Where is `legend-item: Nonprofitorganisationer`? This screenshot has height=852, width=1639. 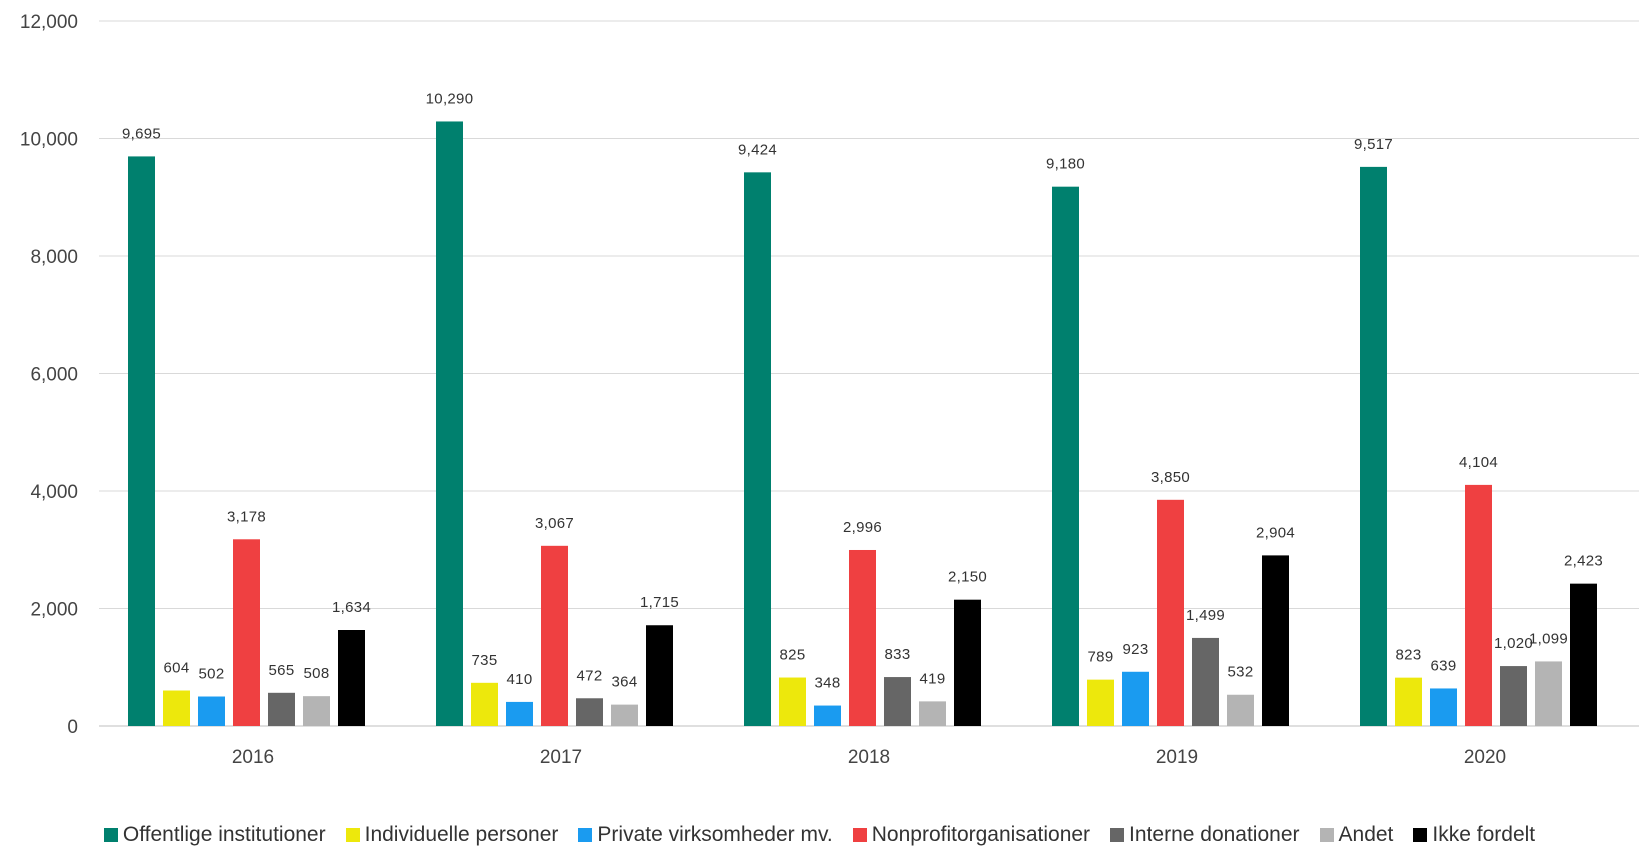
legend-item: Nonprofitorganisationer is located at coordinates (971, 835).